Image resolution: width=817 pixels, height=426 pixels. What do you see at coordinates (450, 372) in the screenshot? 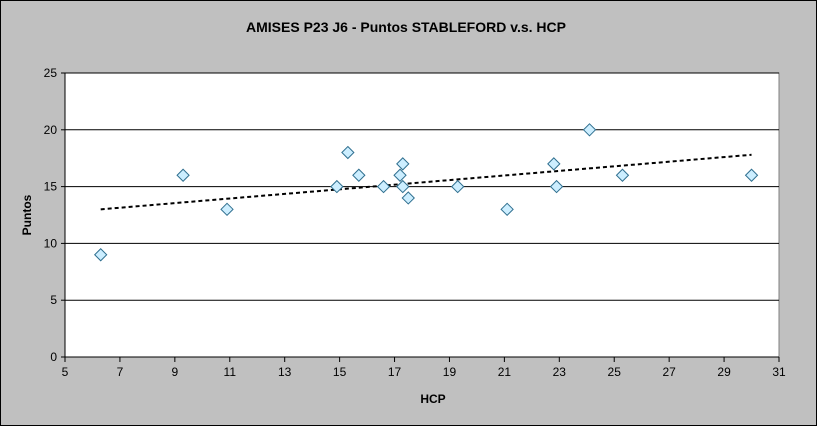
I see `x-tick-label: 19` at bounding box center [450, 372].